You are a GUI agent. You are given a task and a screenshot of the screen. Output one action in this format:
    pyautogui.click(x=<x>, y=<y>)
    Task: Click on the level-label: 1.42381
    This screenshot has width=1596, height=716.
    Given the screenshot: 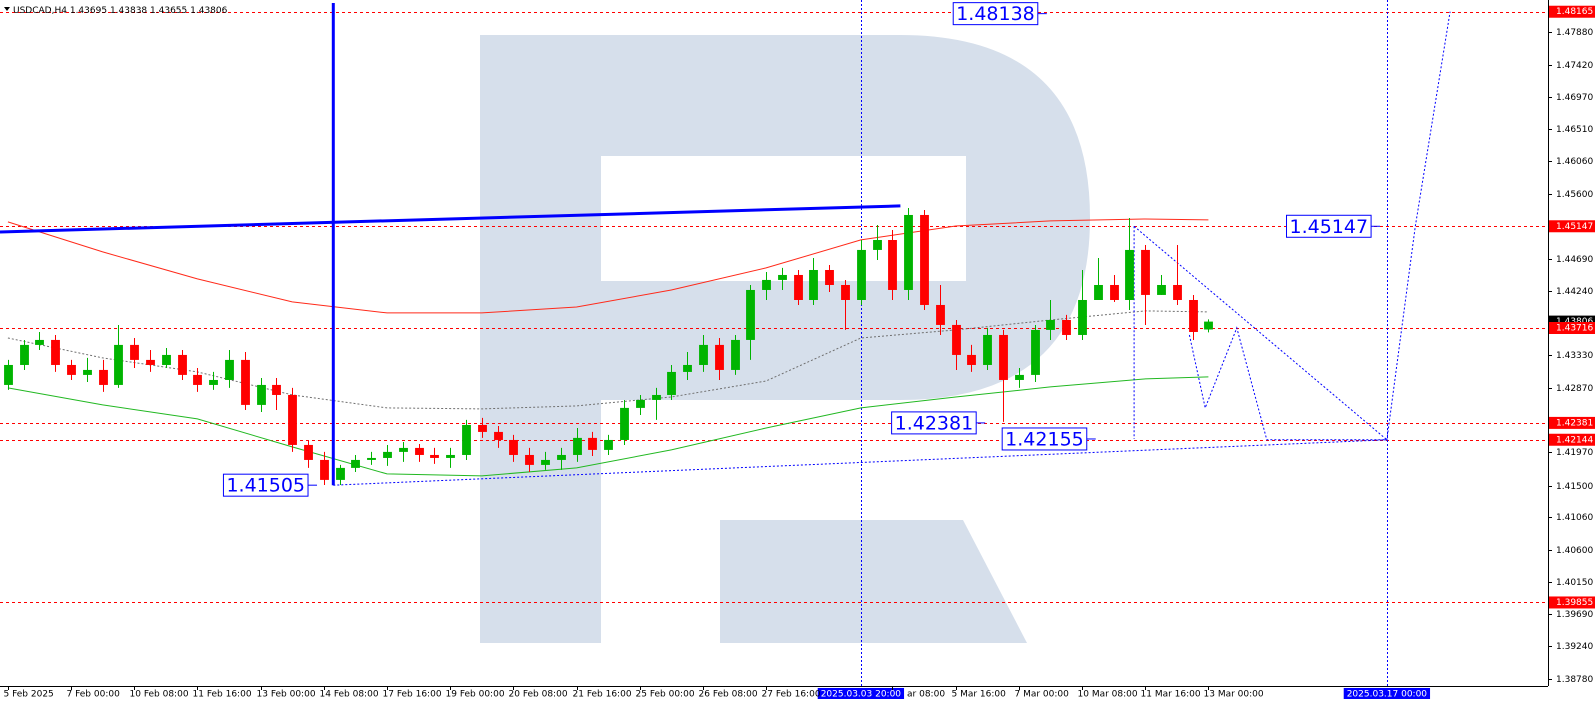 What is the action you would take?
    pyautogui.click(x=1574, y=423)
    